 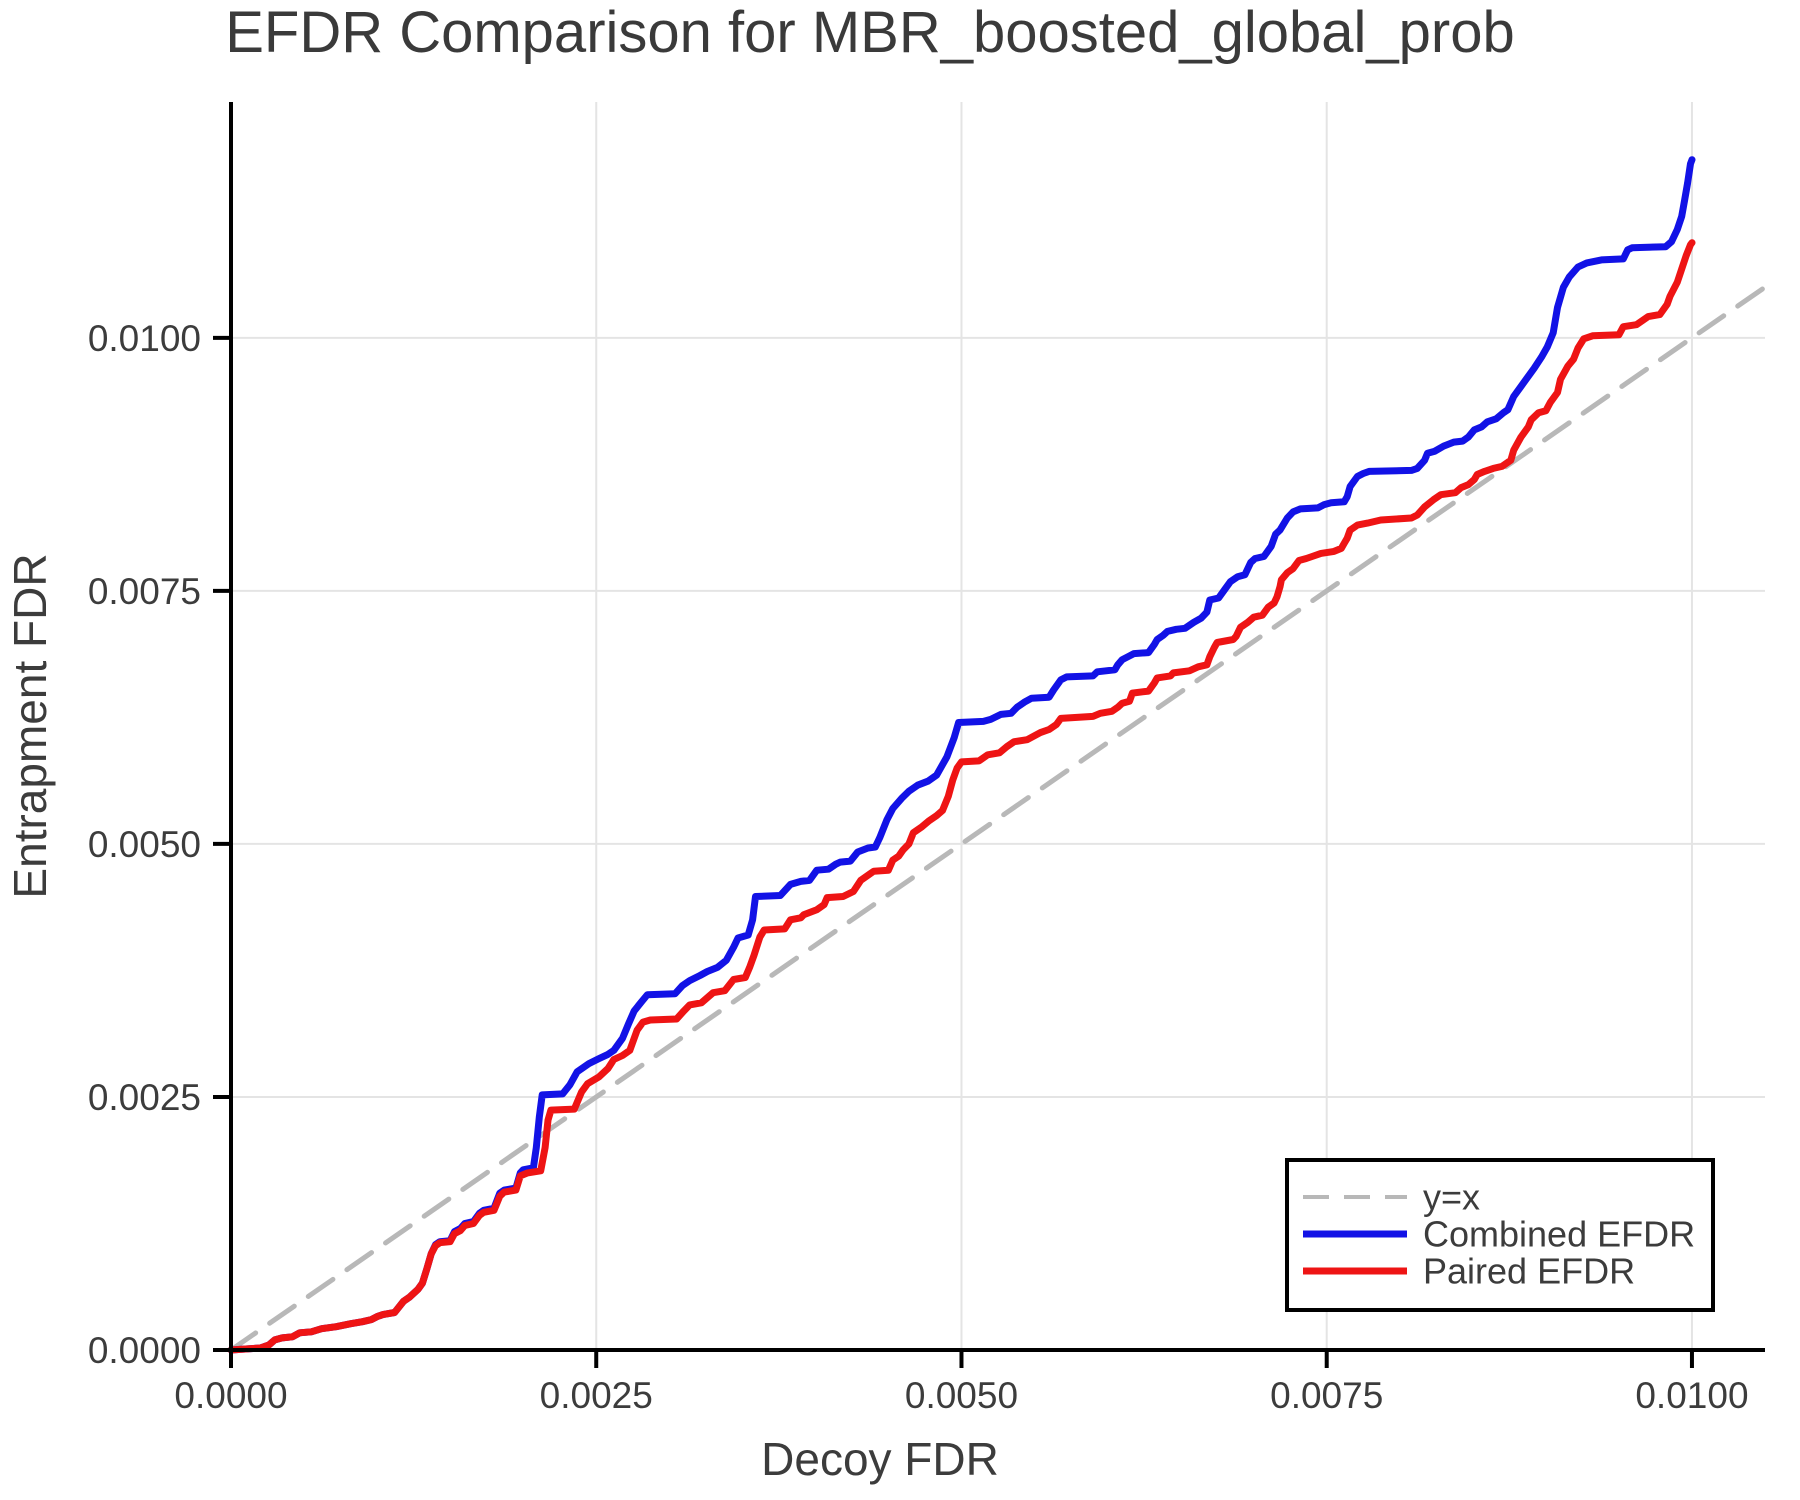 What do you see at coordinates (596, 1395) in the screenshot?
I see `x-tick-label: 0.0025` at bounding box center [596, 1395].